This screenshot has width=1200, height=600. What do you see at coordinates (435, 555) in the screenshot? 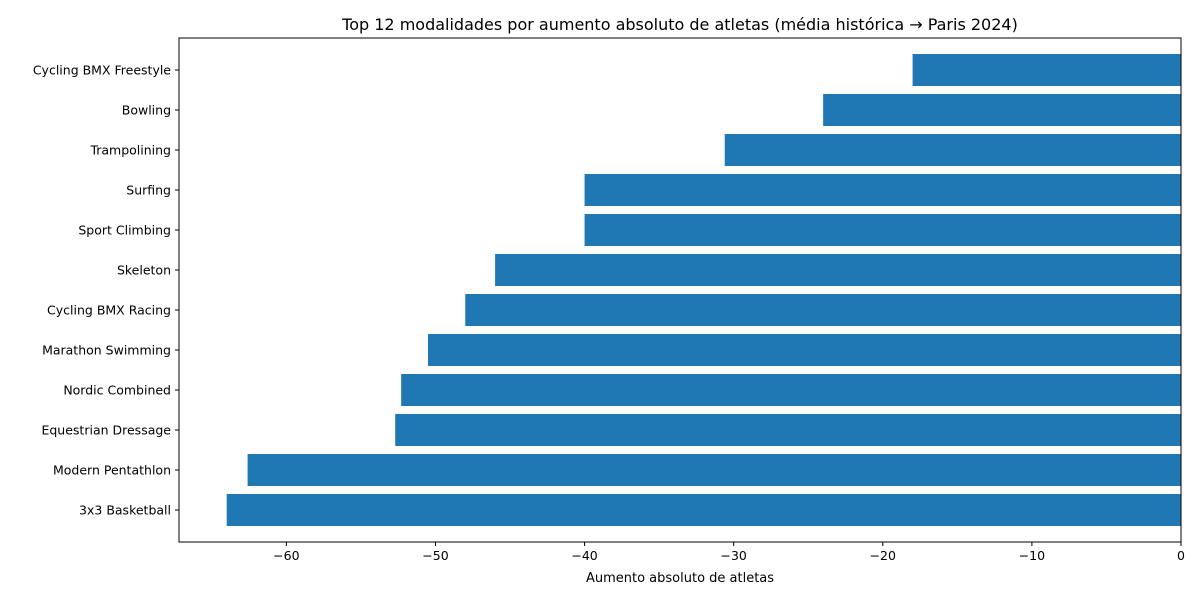
I see `x-tick-label: −50` at bounding box center [435, 555].